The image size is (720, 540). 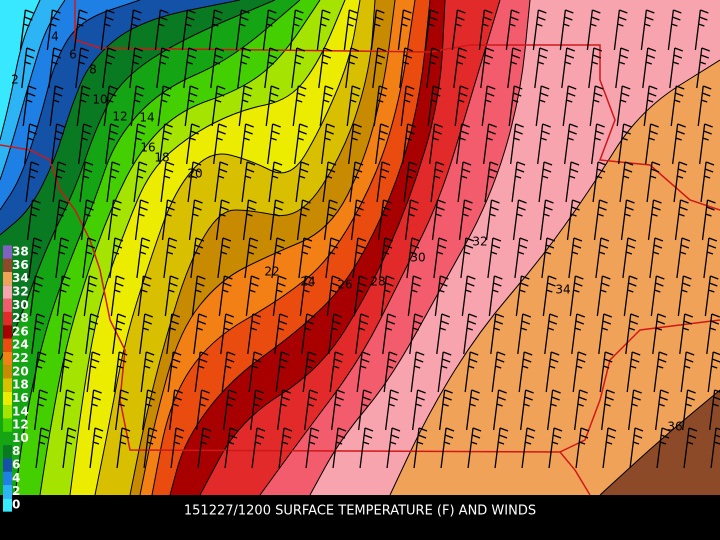 What do you see at coordinates (20, 318) in the screenshot?
I see `colorbar-label: 28` at bounding box center [20, 318].